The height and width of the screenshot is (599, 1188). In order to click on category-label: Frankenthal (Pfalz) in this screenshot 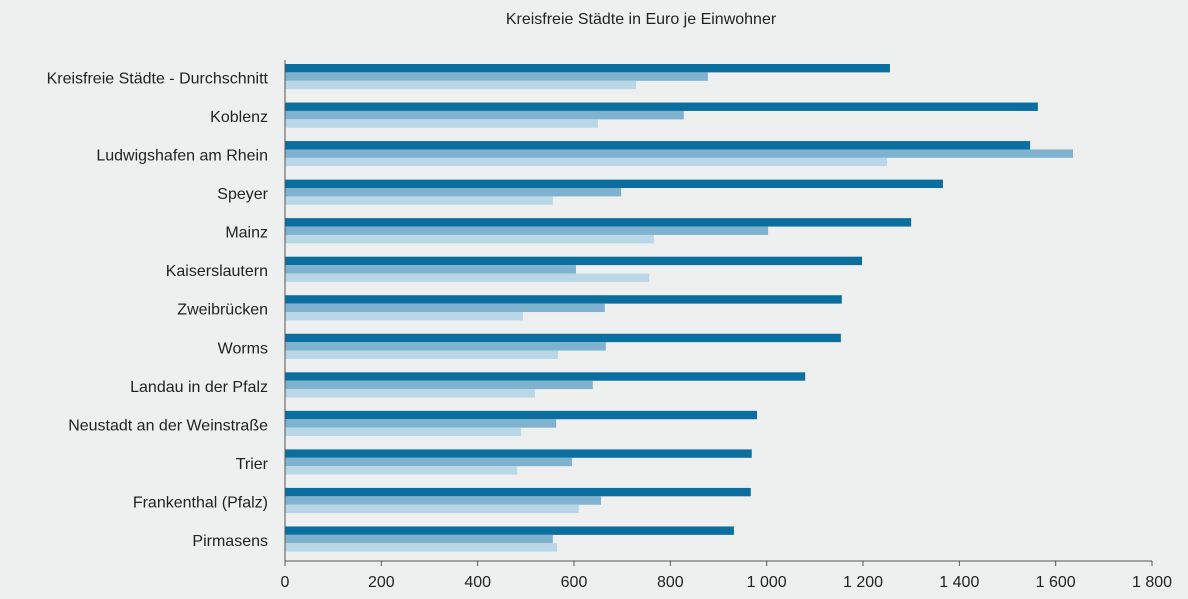, I will do `click(200, 502)`.